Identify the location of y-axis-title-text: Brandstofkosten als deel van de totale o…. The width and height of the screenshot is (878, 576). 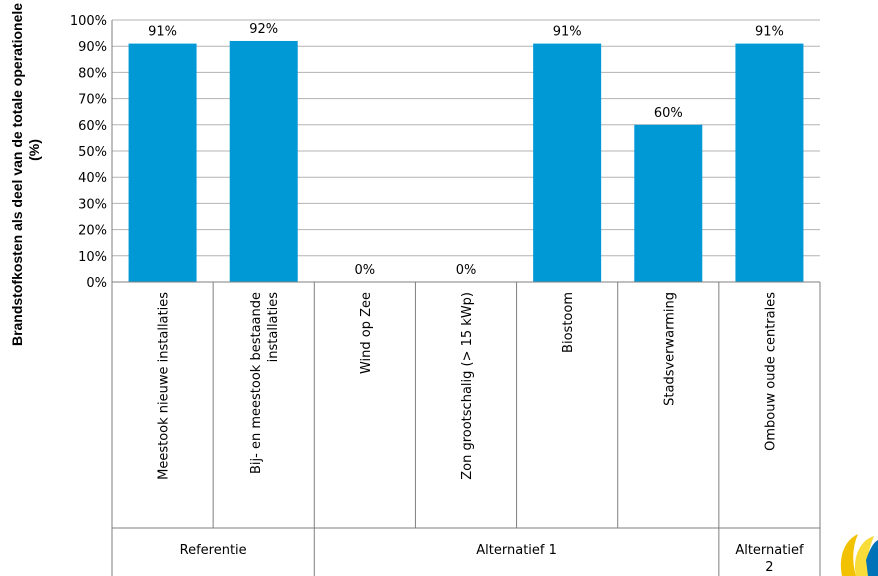
(25, 173).